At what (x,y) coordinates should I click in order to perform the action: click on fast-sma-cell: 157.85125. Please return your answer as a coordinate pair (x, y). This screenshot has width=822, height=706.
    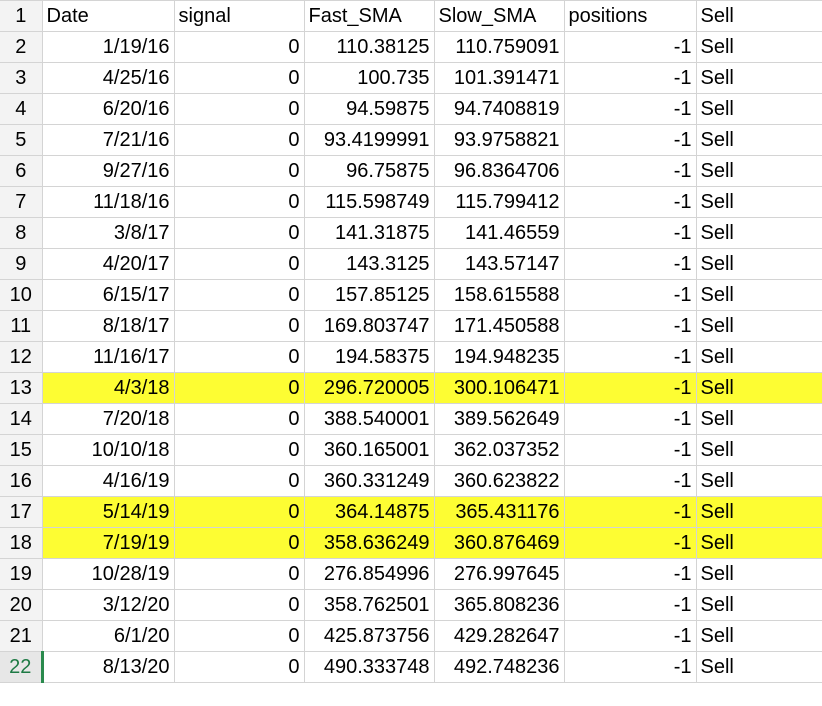
    Looking at the image, I should click on (369, 295).